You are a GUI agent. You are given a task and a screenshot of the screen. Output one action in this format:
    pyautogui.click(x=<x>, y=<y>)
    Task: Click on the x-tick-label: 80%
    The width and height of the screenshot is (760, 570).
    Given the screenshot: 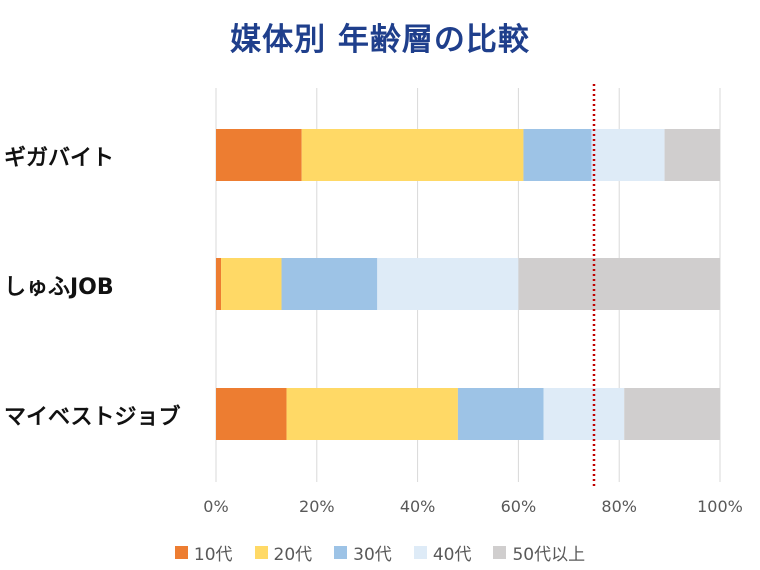 What is the action you would take?
    pyautogui.click(x=619, y=506)
    